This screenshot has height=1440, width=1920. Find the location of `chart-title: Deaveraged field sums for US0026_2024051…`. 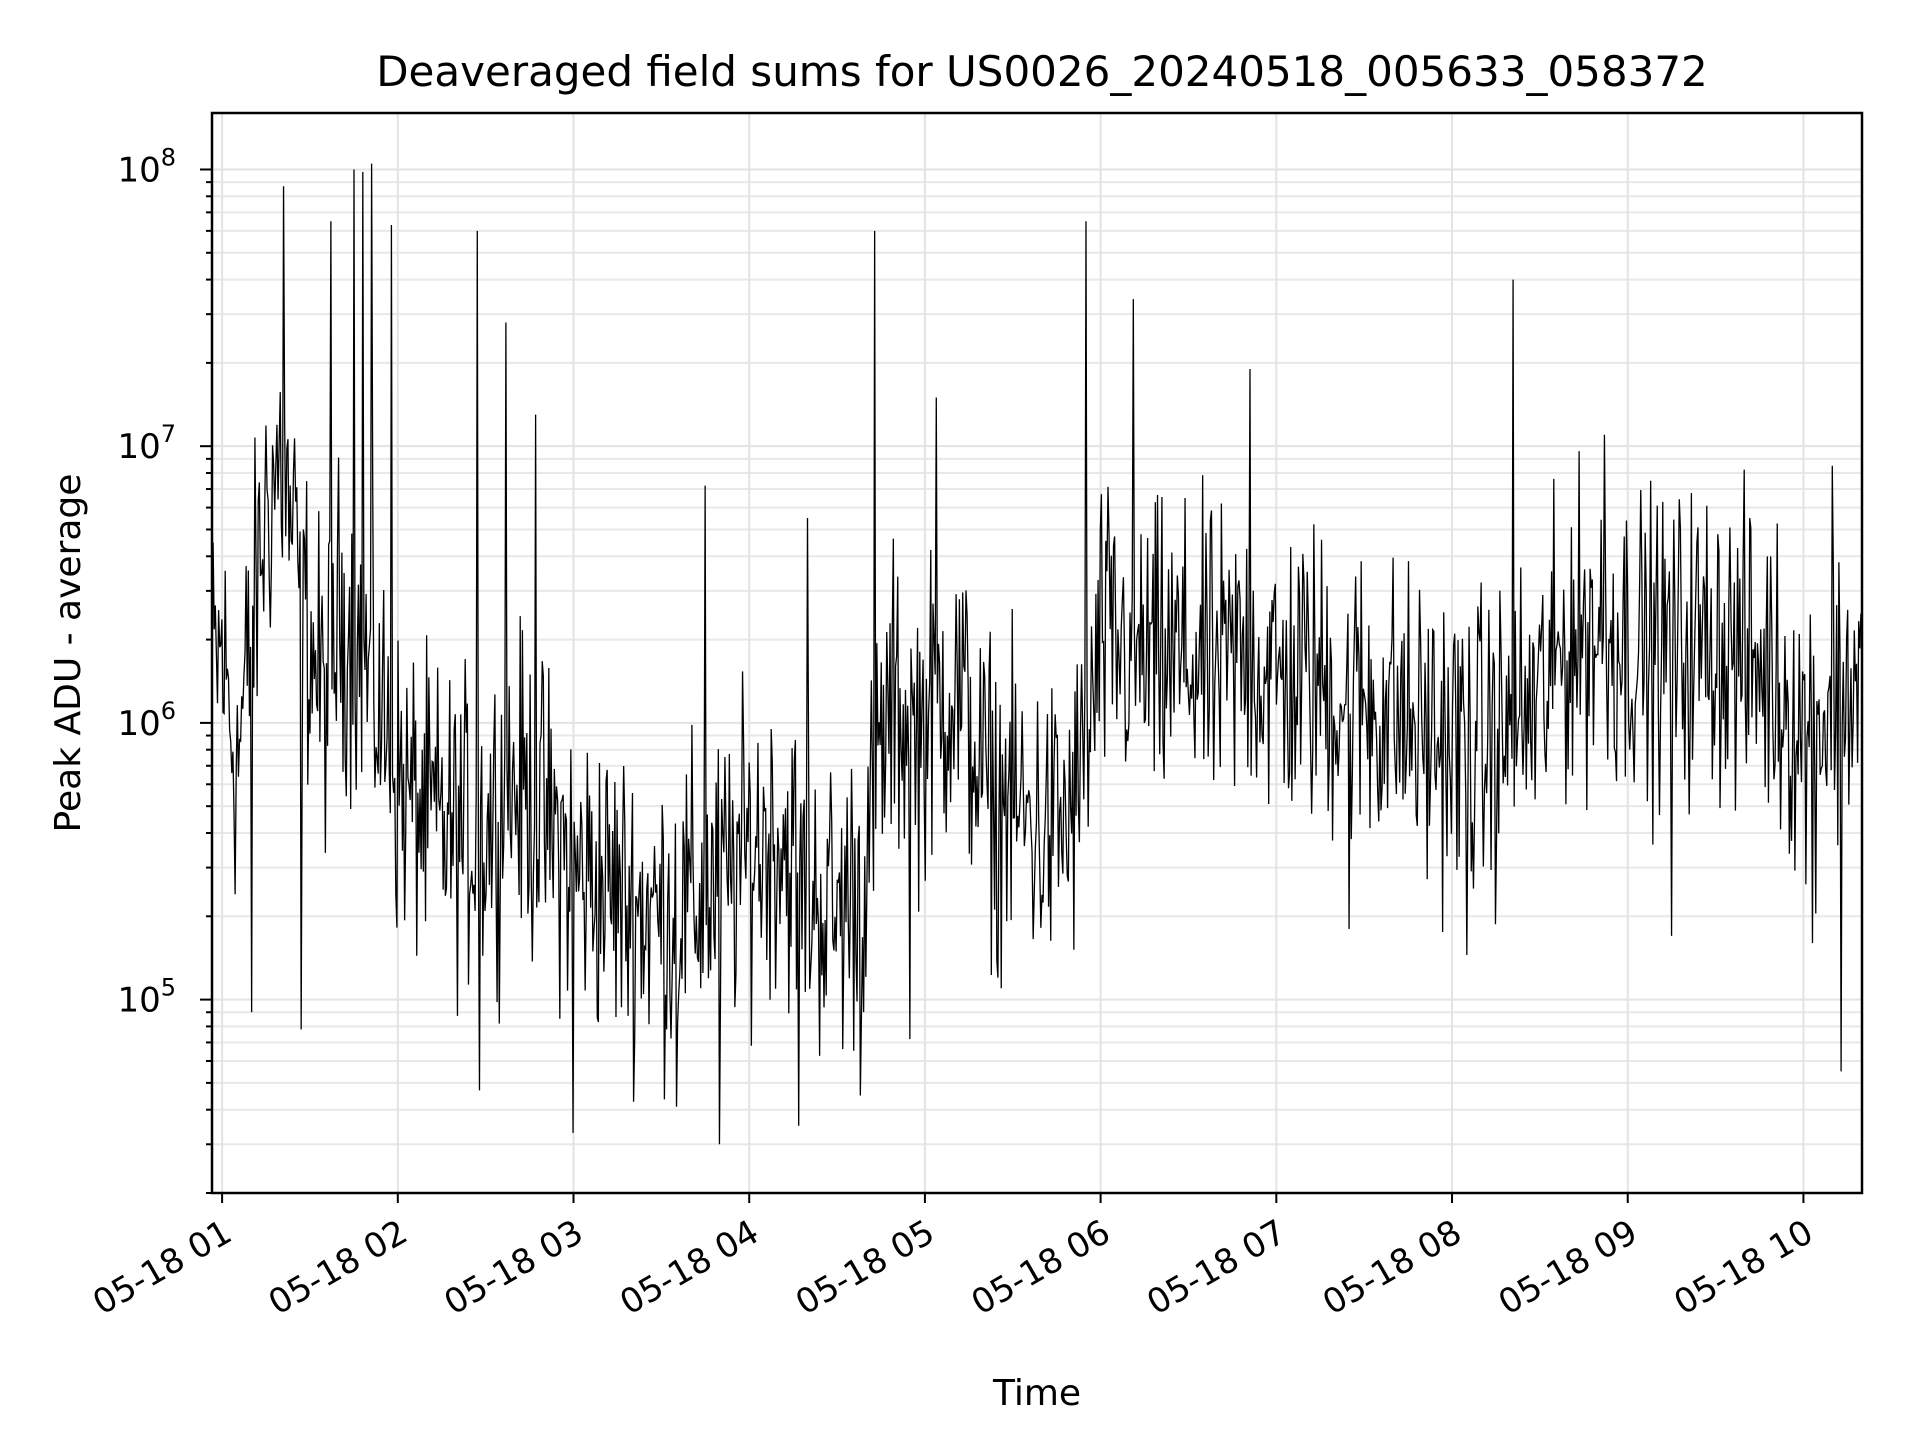

chart-title: Deaveraged field sums for US0026_2024051… is located at coordinates (1042, 71).